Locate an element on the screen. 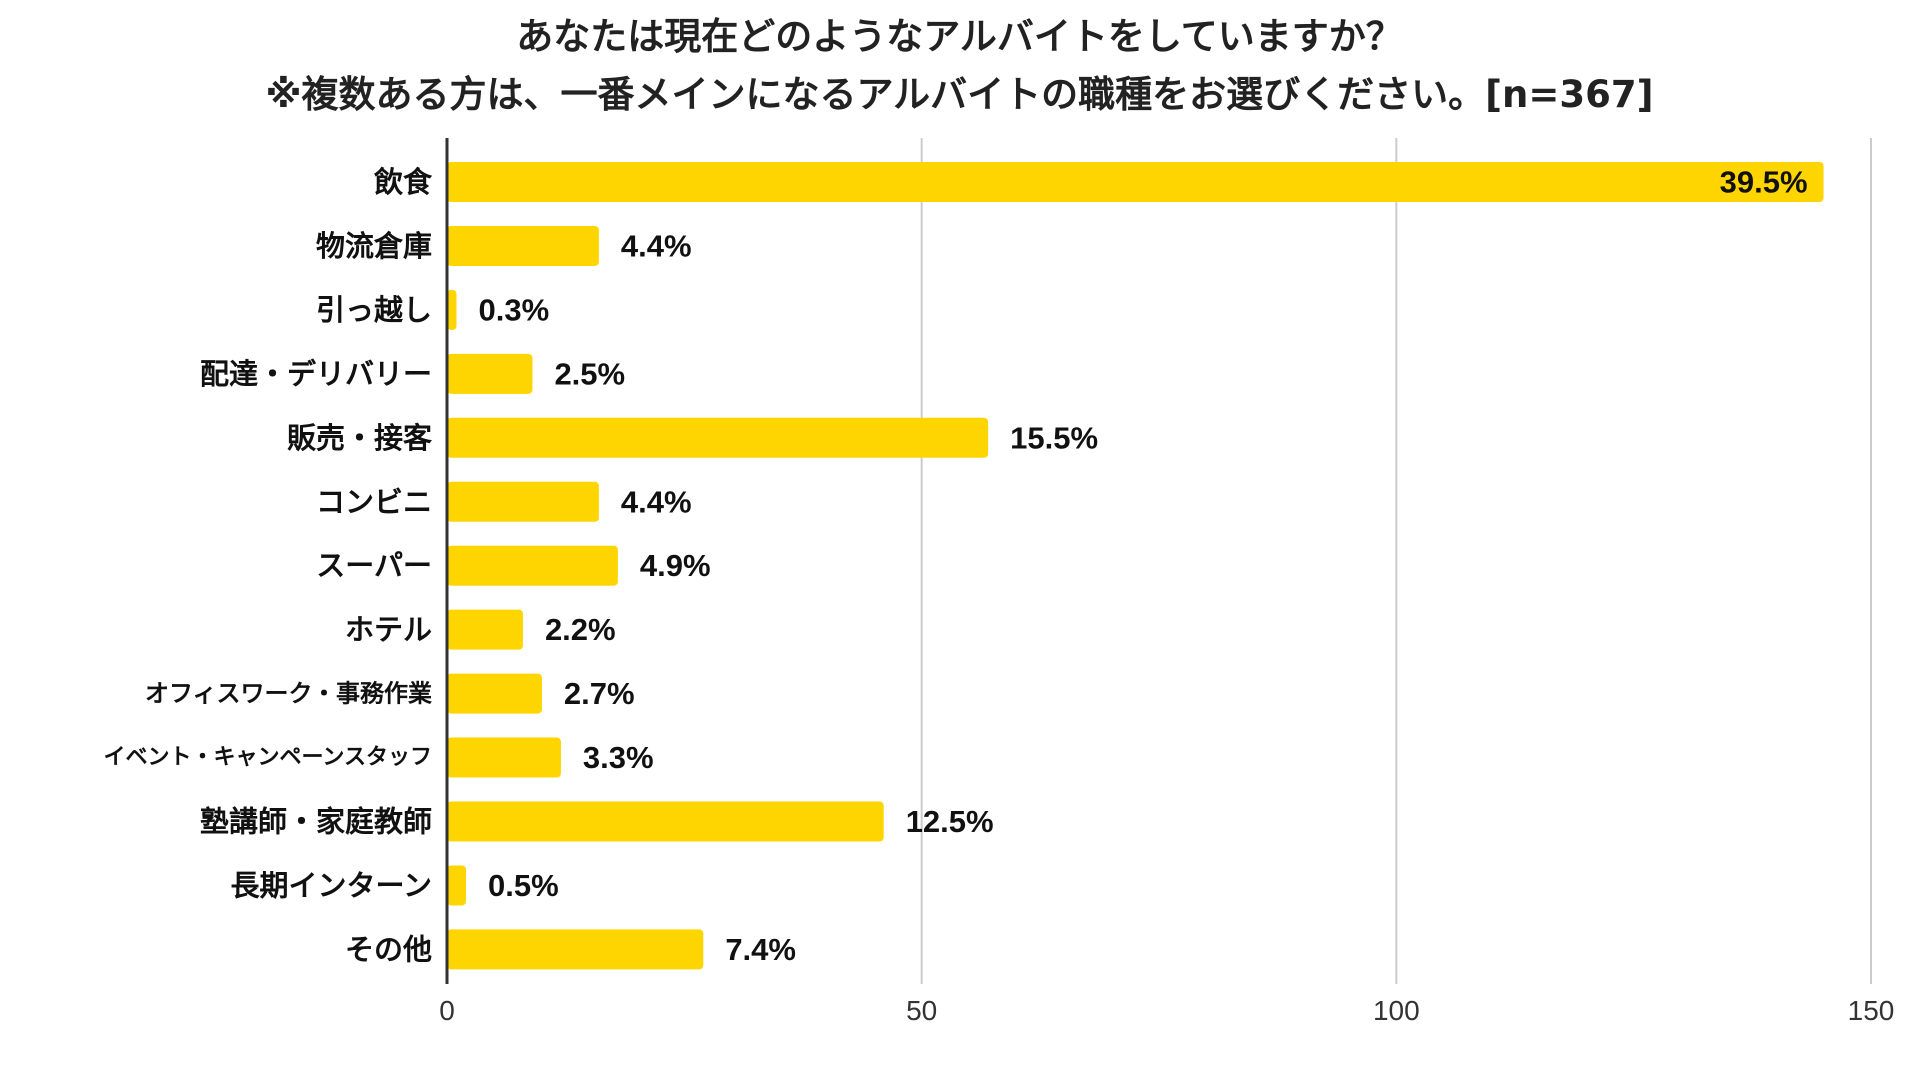 This screenshot has width=1919, height=1080. category-label: 塾講師・家庭教師 is located at coordinates (316, 822).